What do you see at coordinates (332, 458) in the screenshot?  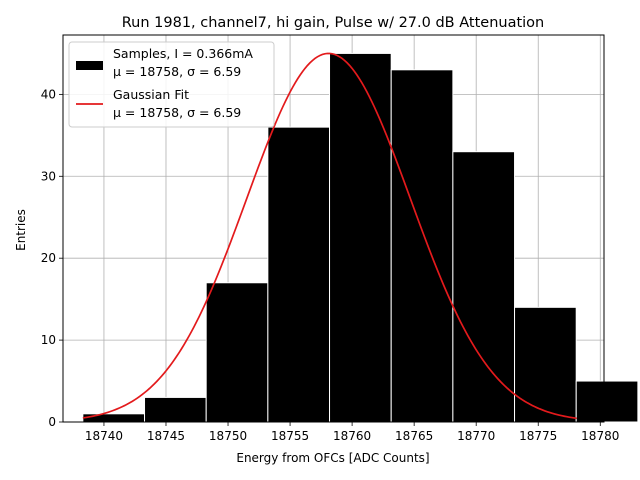 I see `x-axis-label: Energy from OFCs [ADC Counts]` at bounding box center [332, 458].